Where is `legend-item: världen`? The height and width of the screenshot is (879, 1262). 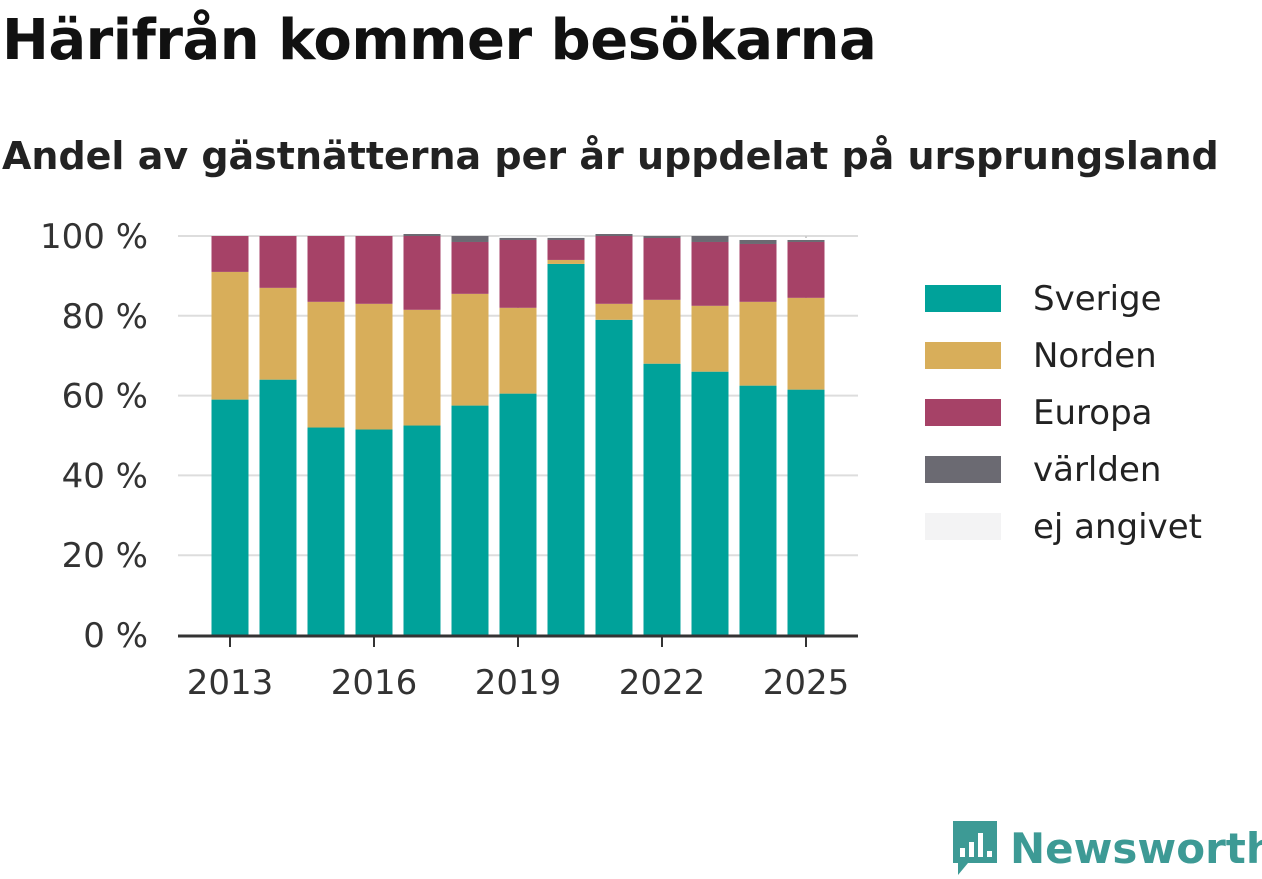
legend-item: världen is located at coordinates (1063, 469).